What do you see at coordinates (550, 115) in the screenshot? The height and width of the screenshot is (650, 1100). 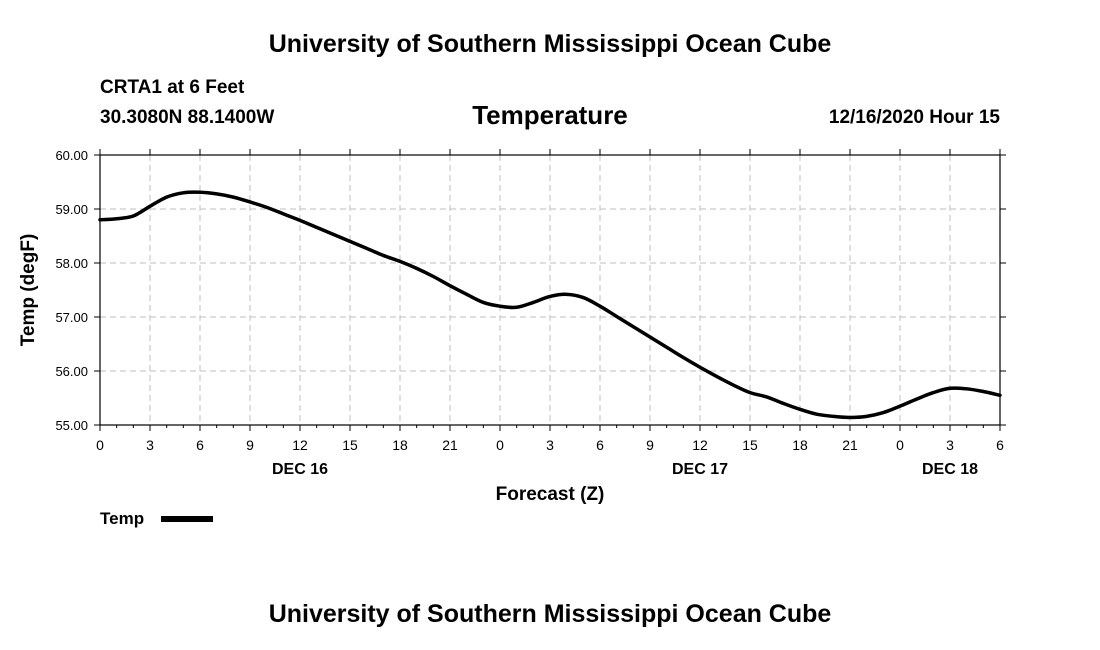 I see `chart-title: Temperature` at bounding box center [550, 115].